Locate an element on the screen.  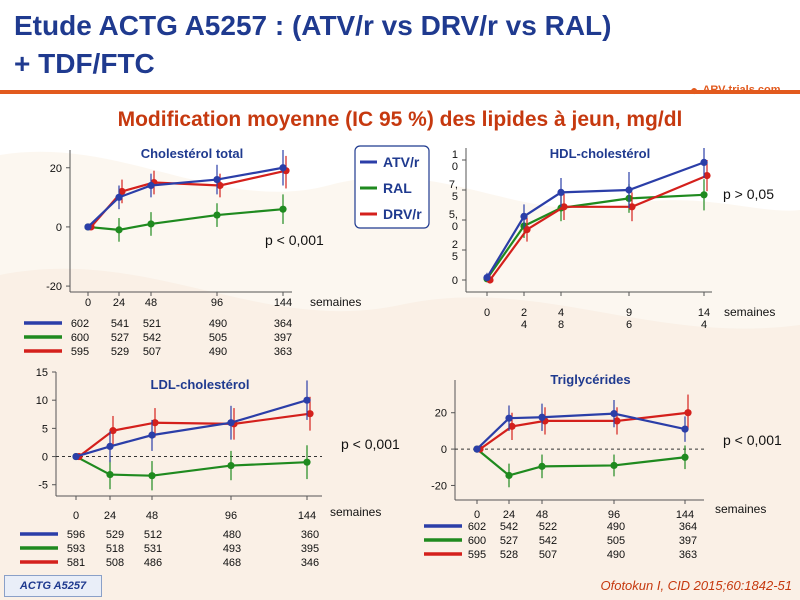
logo-text: ARV-trials.com is located at coordinates (741, 90).